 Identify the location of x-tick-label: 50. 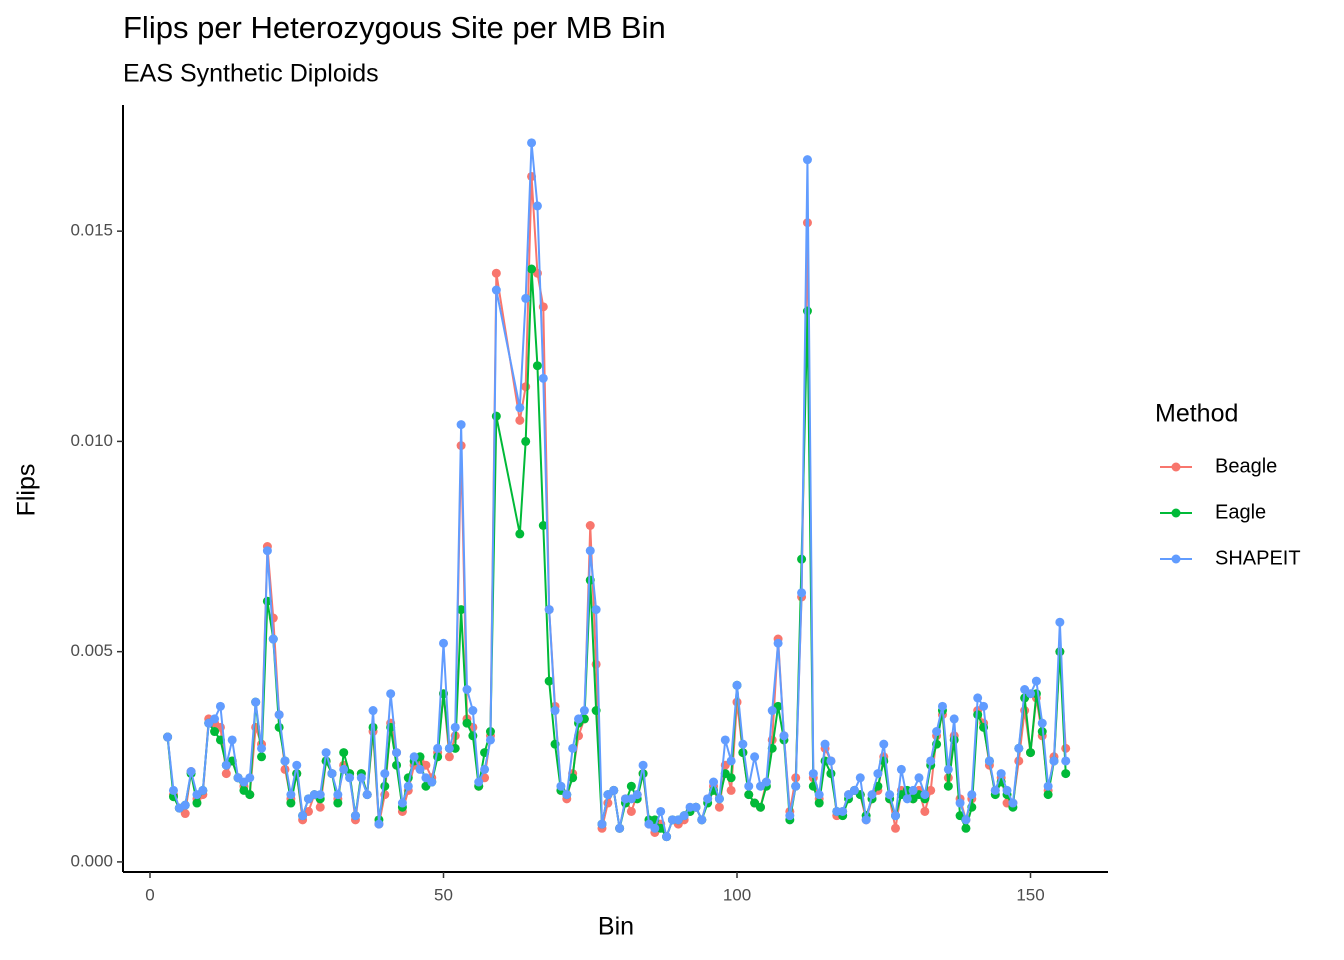
(443, 894).